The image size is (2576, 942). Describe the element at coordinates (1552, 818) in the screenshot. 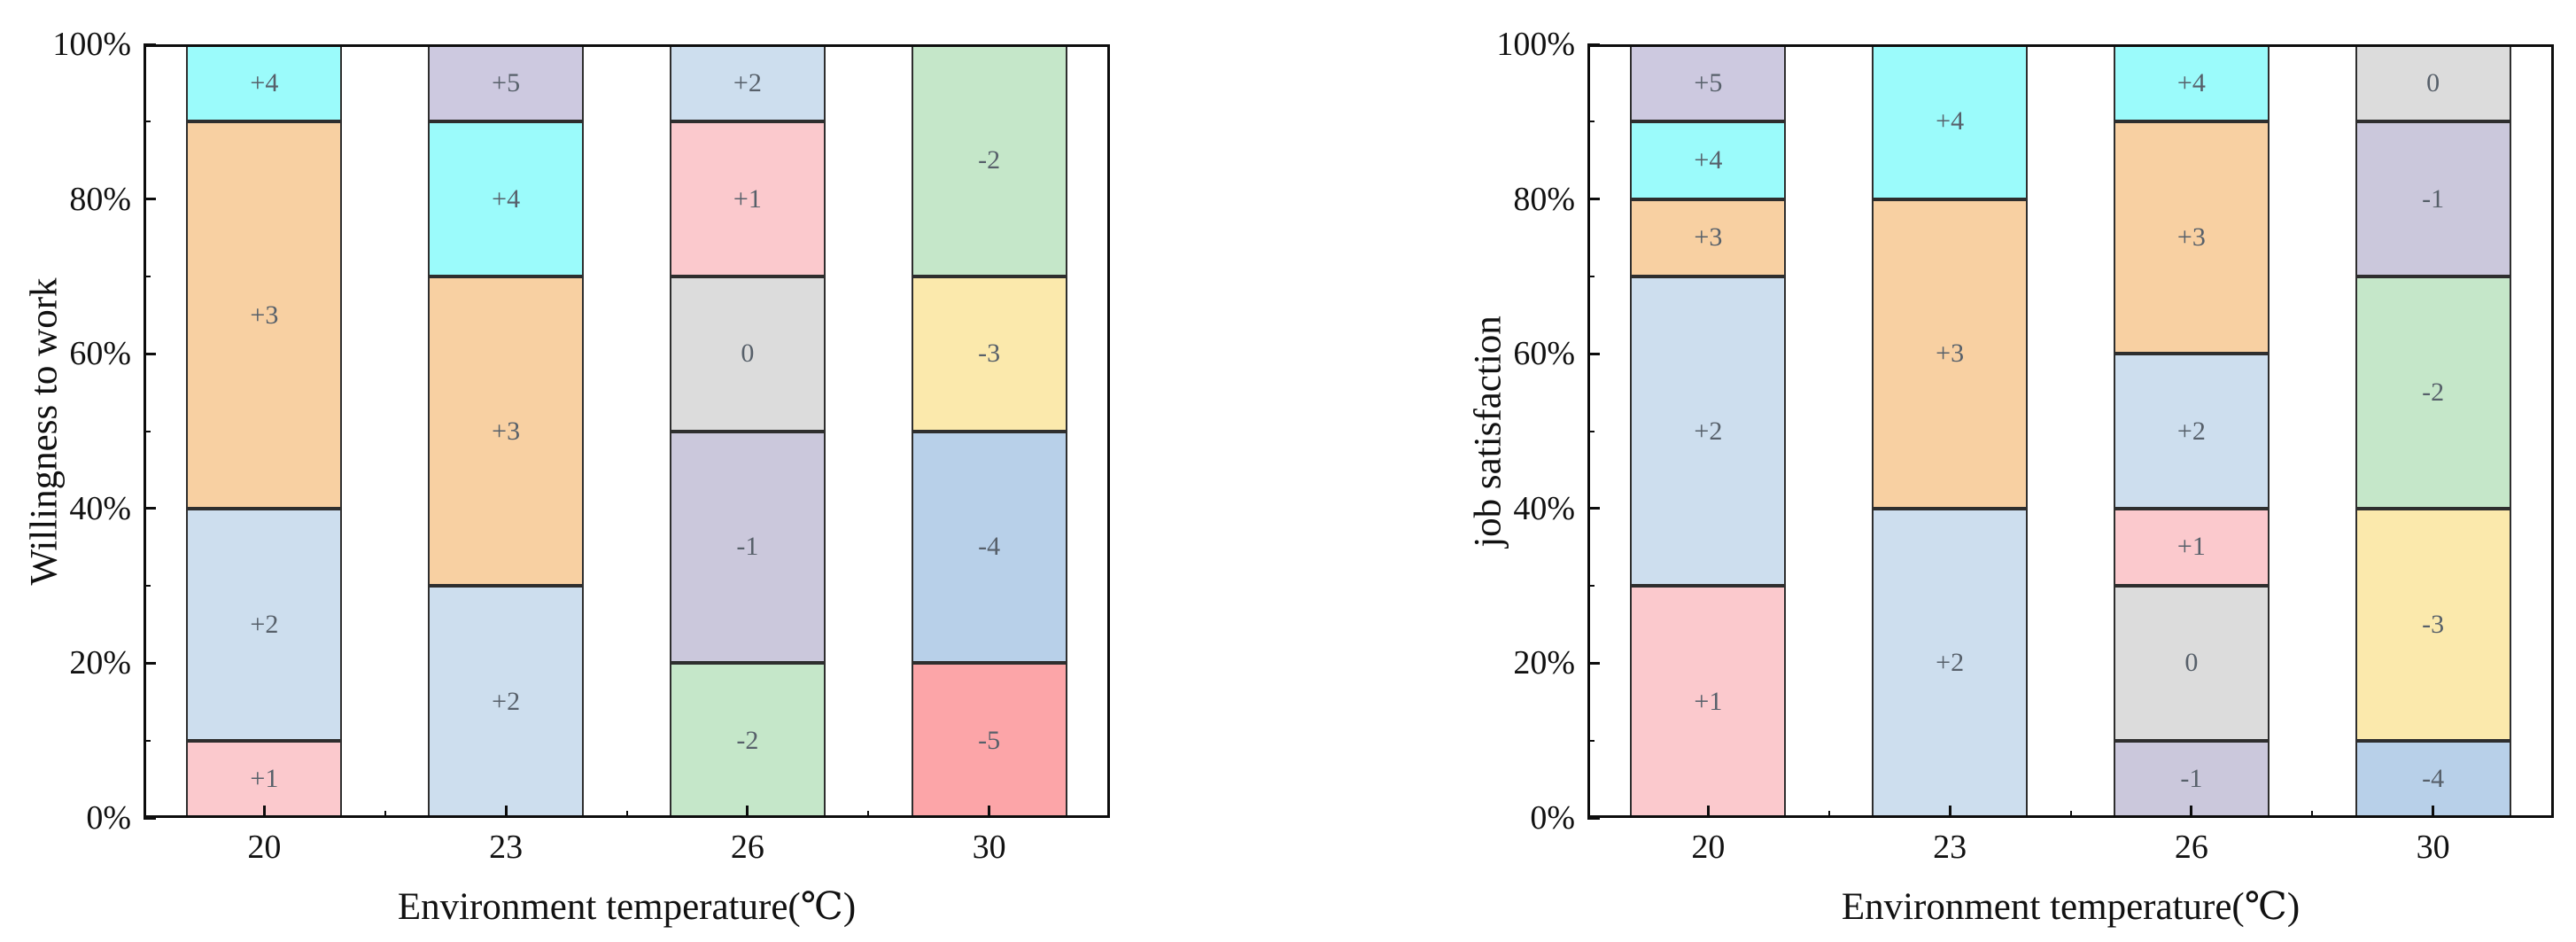

I see `y-axis-tick-label: 0%` at that location.